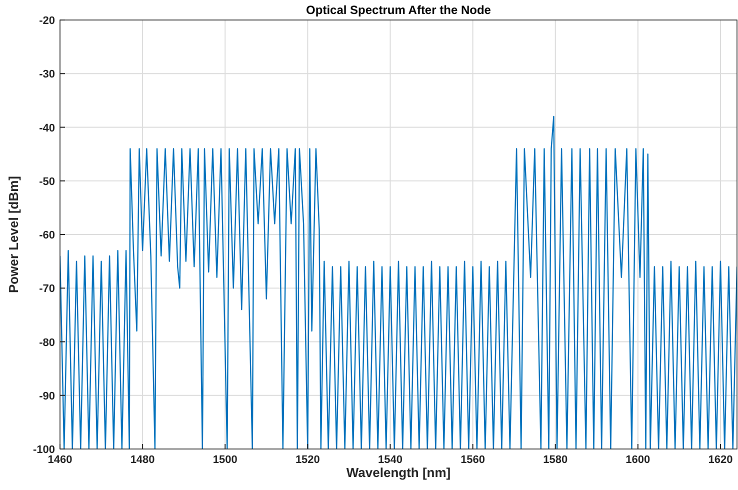  I want to click on x-tick-label: 1620, so click(720, 460).